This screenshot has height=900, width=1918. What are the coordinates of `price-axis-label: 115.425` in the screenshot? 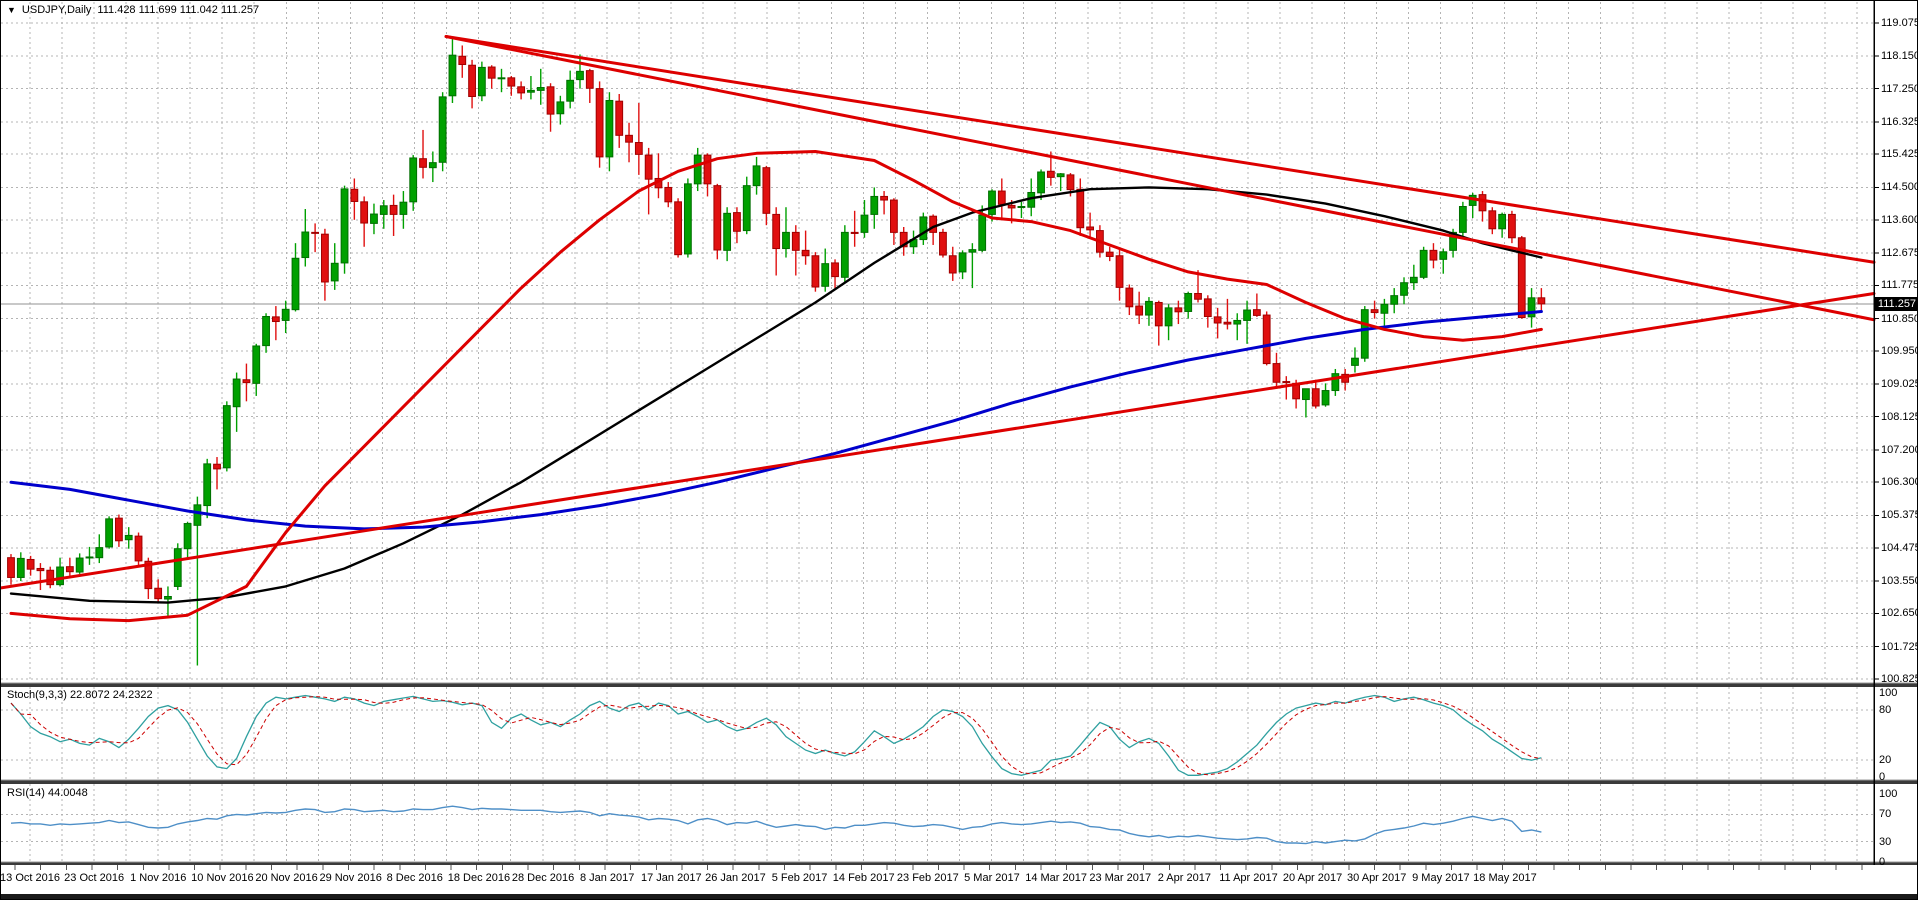 It's located at (1899, 154).